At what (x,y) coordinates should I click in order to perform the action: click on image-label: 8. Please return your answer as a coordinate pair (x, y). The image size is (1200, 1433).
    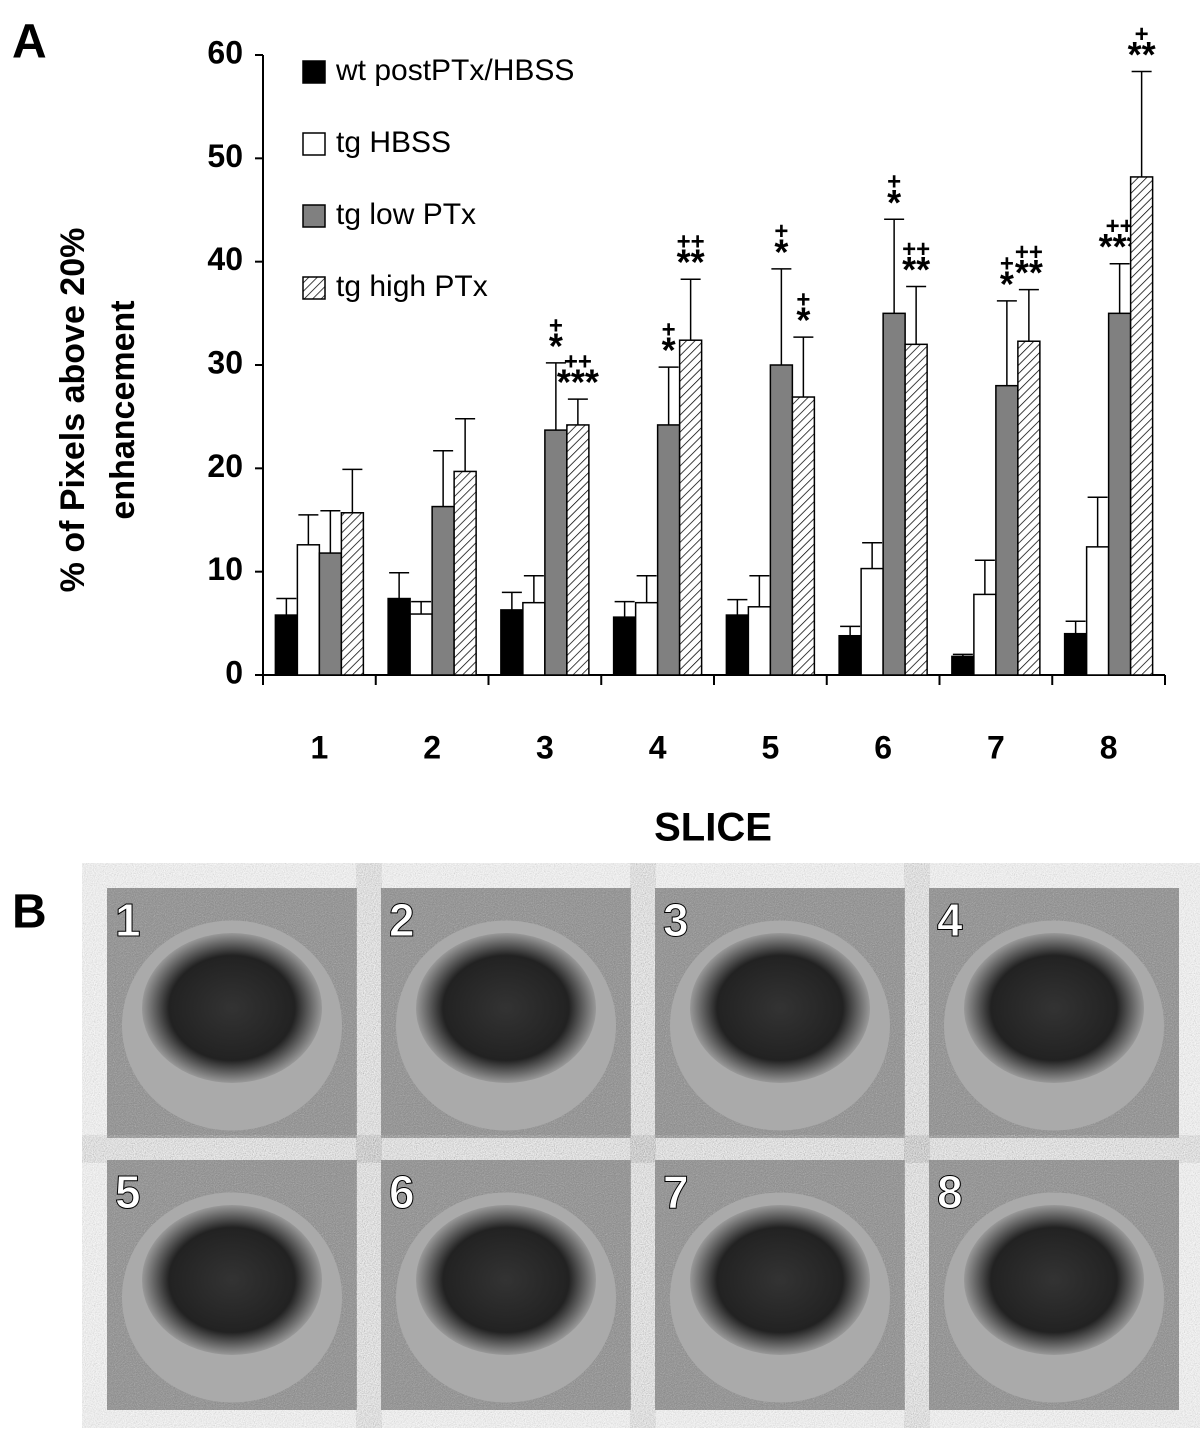
    Looking at the image, I should click on (950, 1192).